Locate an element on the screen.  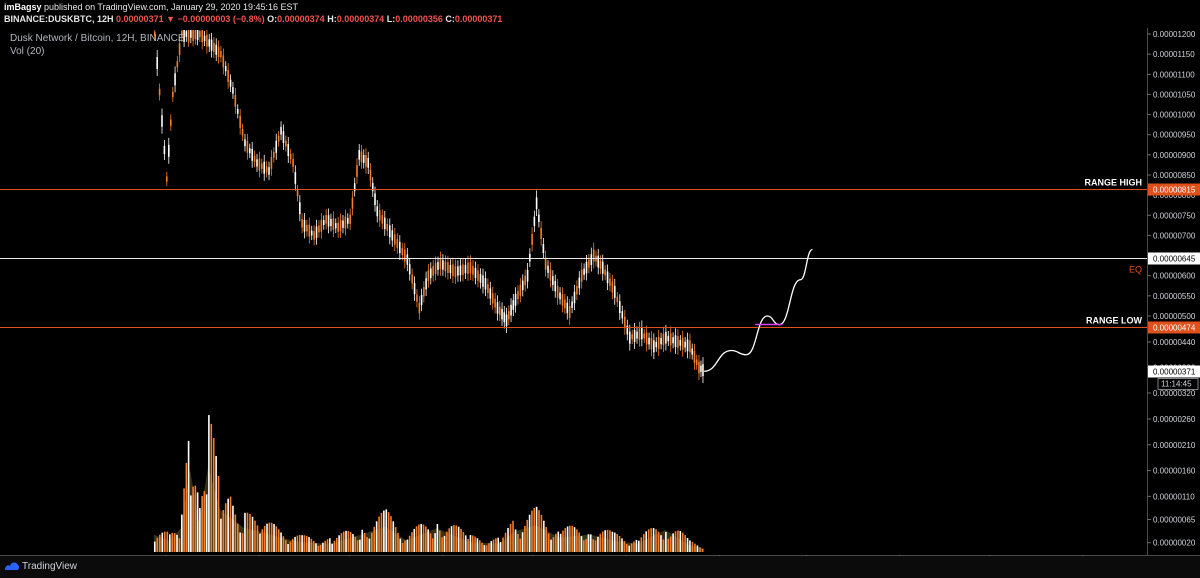
price-tick-label: 0.00000320 is located at coordinates (1174, 393).